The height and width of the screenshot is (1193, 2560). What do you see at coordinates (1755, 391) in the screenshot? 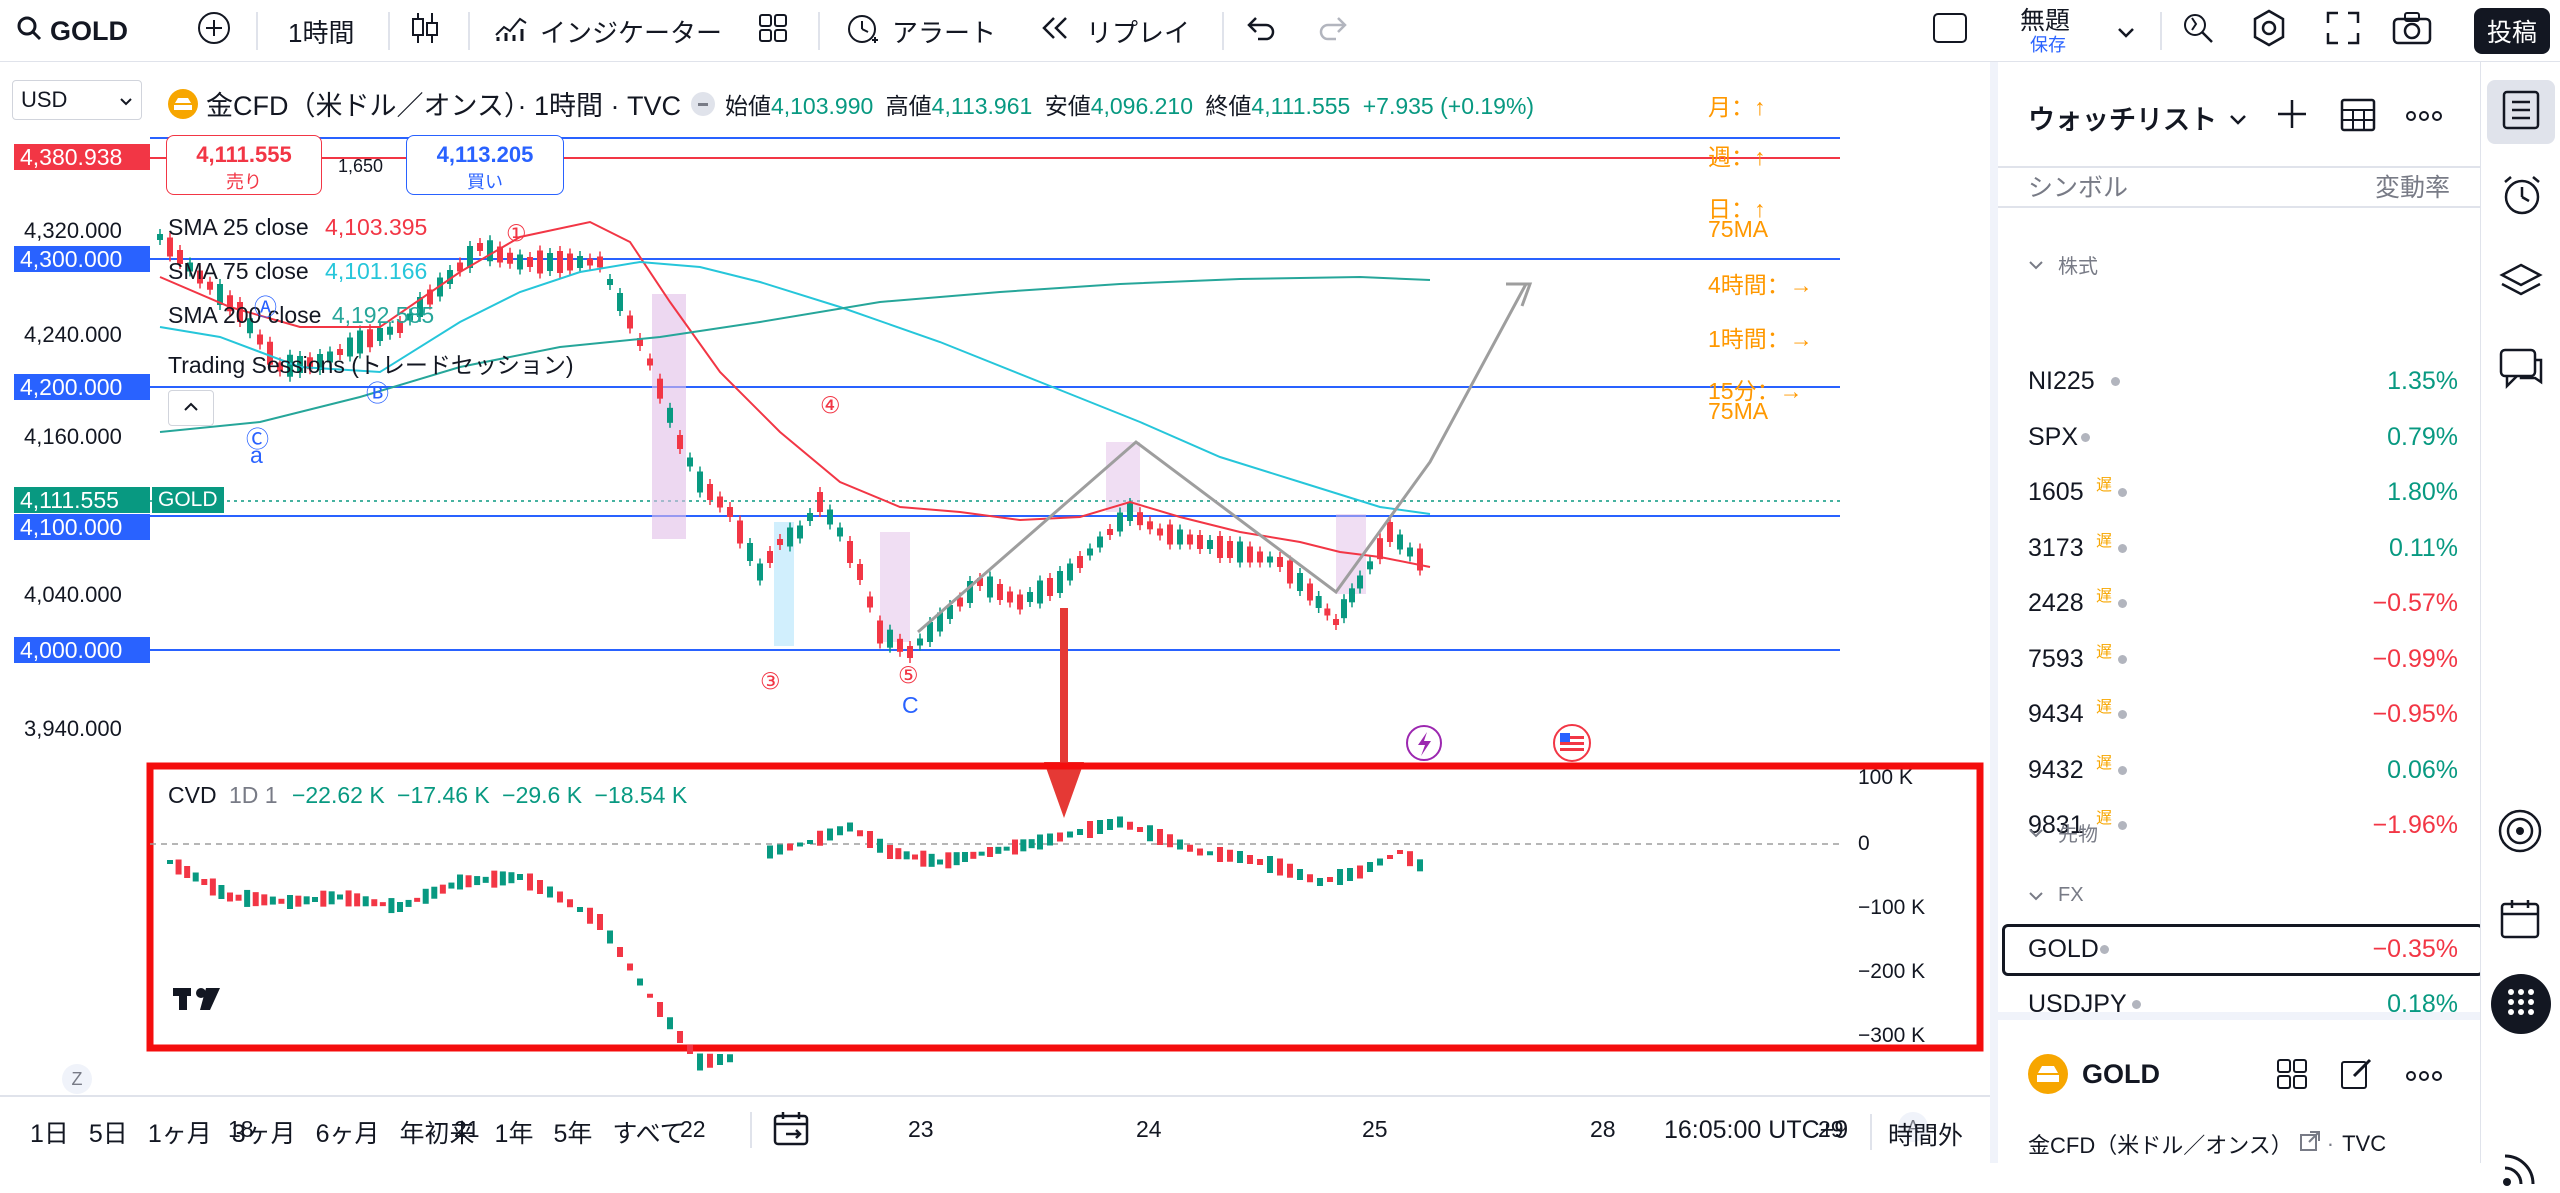
I see `note-15m: 15分：→` at bounding box center [1755, 391].